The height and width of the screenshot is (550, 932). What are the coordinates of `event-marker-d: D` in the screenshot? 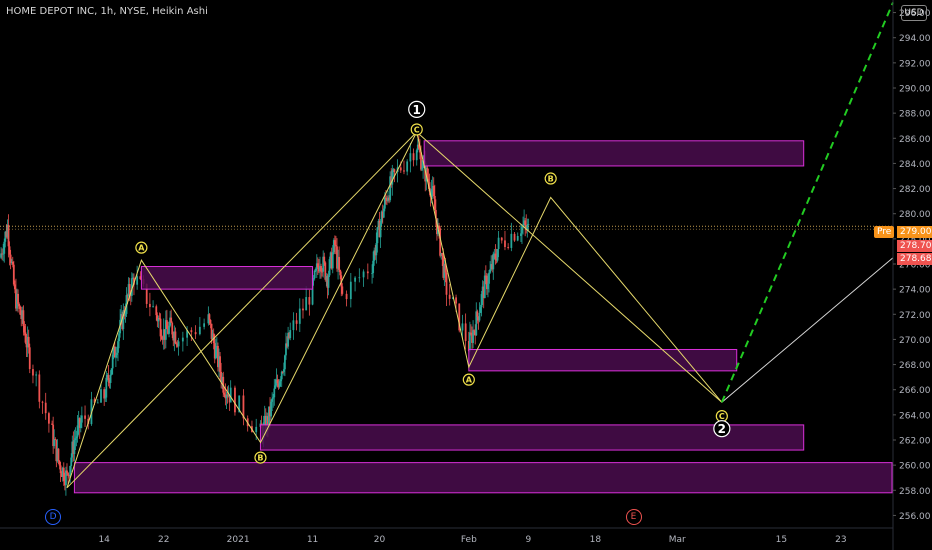 It's located at (53, 517).